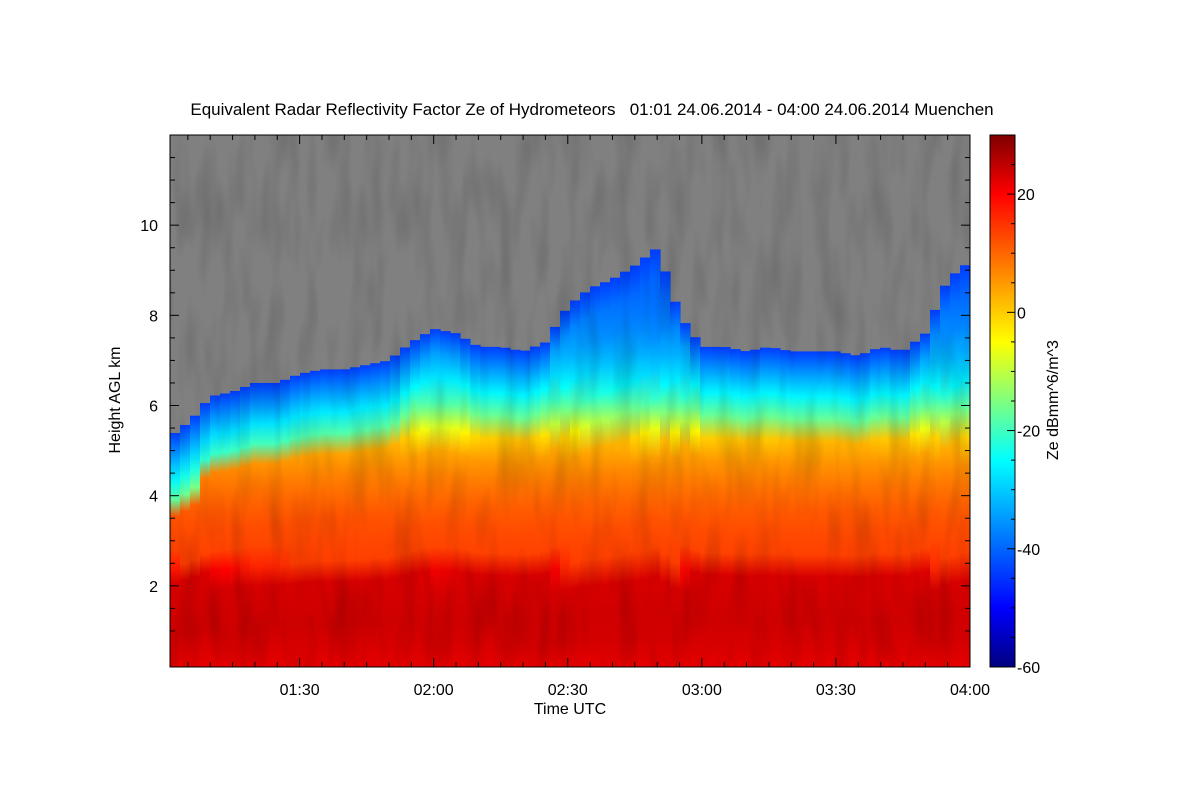  What do you see at coordinates (970, 690) in the screenshot?
I see `x-tick-label: 04:00` at bounding box center [970, 690].